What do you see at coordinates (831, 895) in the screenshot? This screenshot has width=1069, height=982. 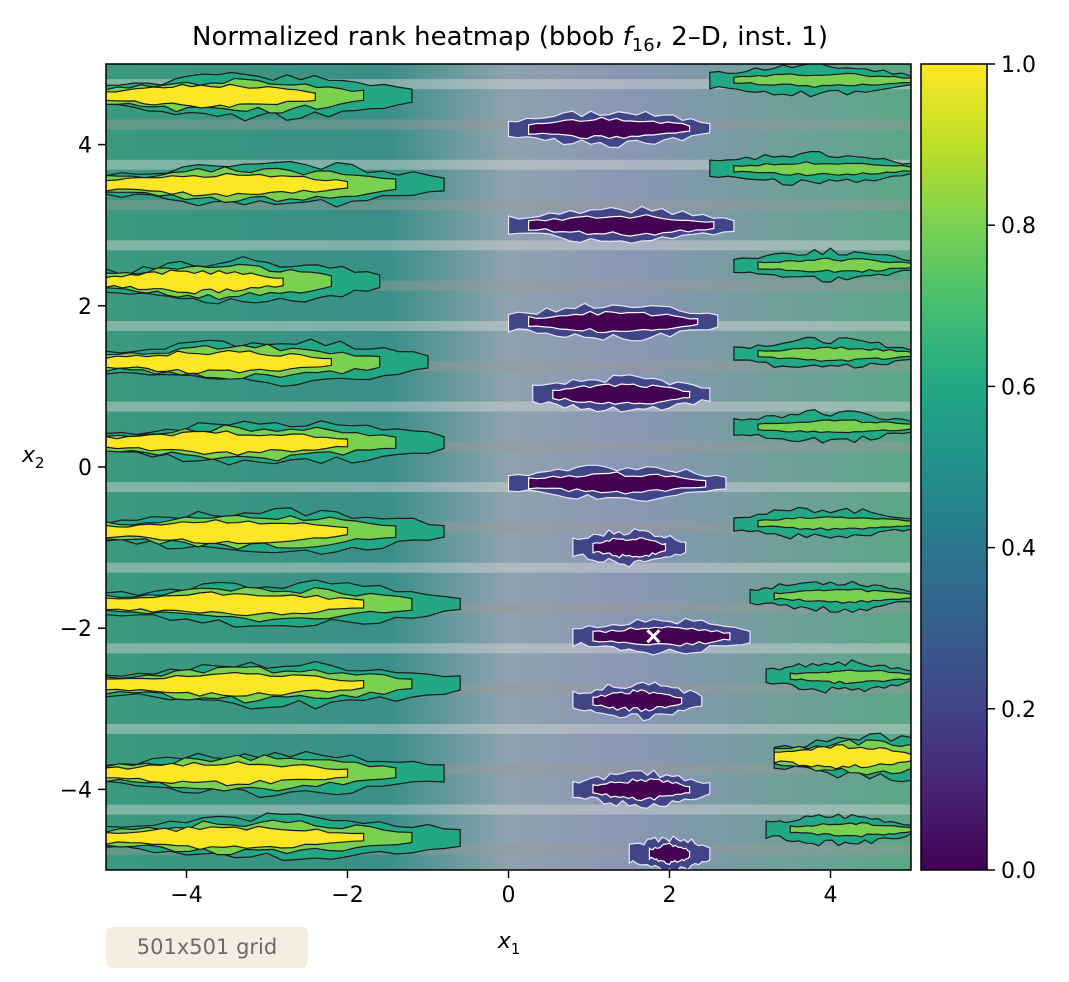 I see `x-tick-label: 4` at bounding box center [831, 895].